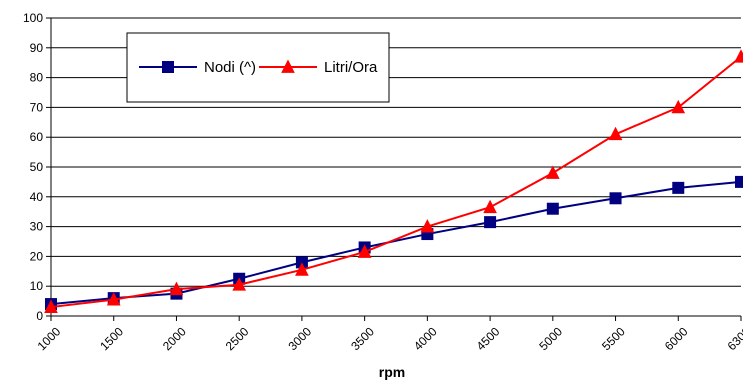 This screenshot has height=382, width=743. What do you see at coordinates (174, 338) in the screenshot?
I see `x-tick-label: 2000` at bounding box center [174, 338].